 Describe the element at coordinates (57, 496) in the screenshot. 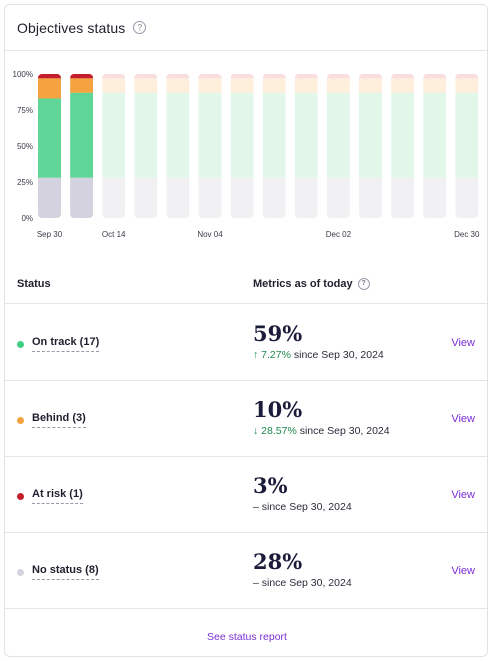

I see `status-label: At risk (1)` at that location.